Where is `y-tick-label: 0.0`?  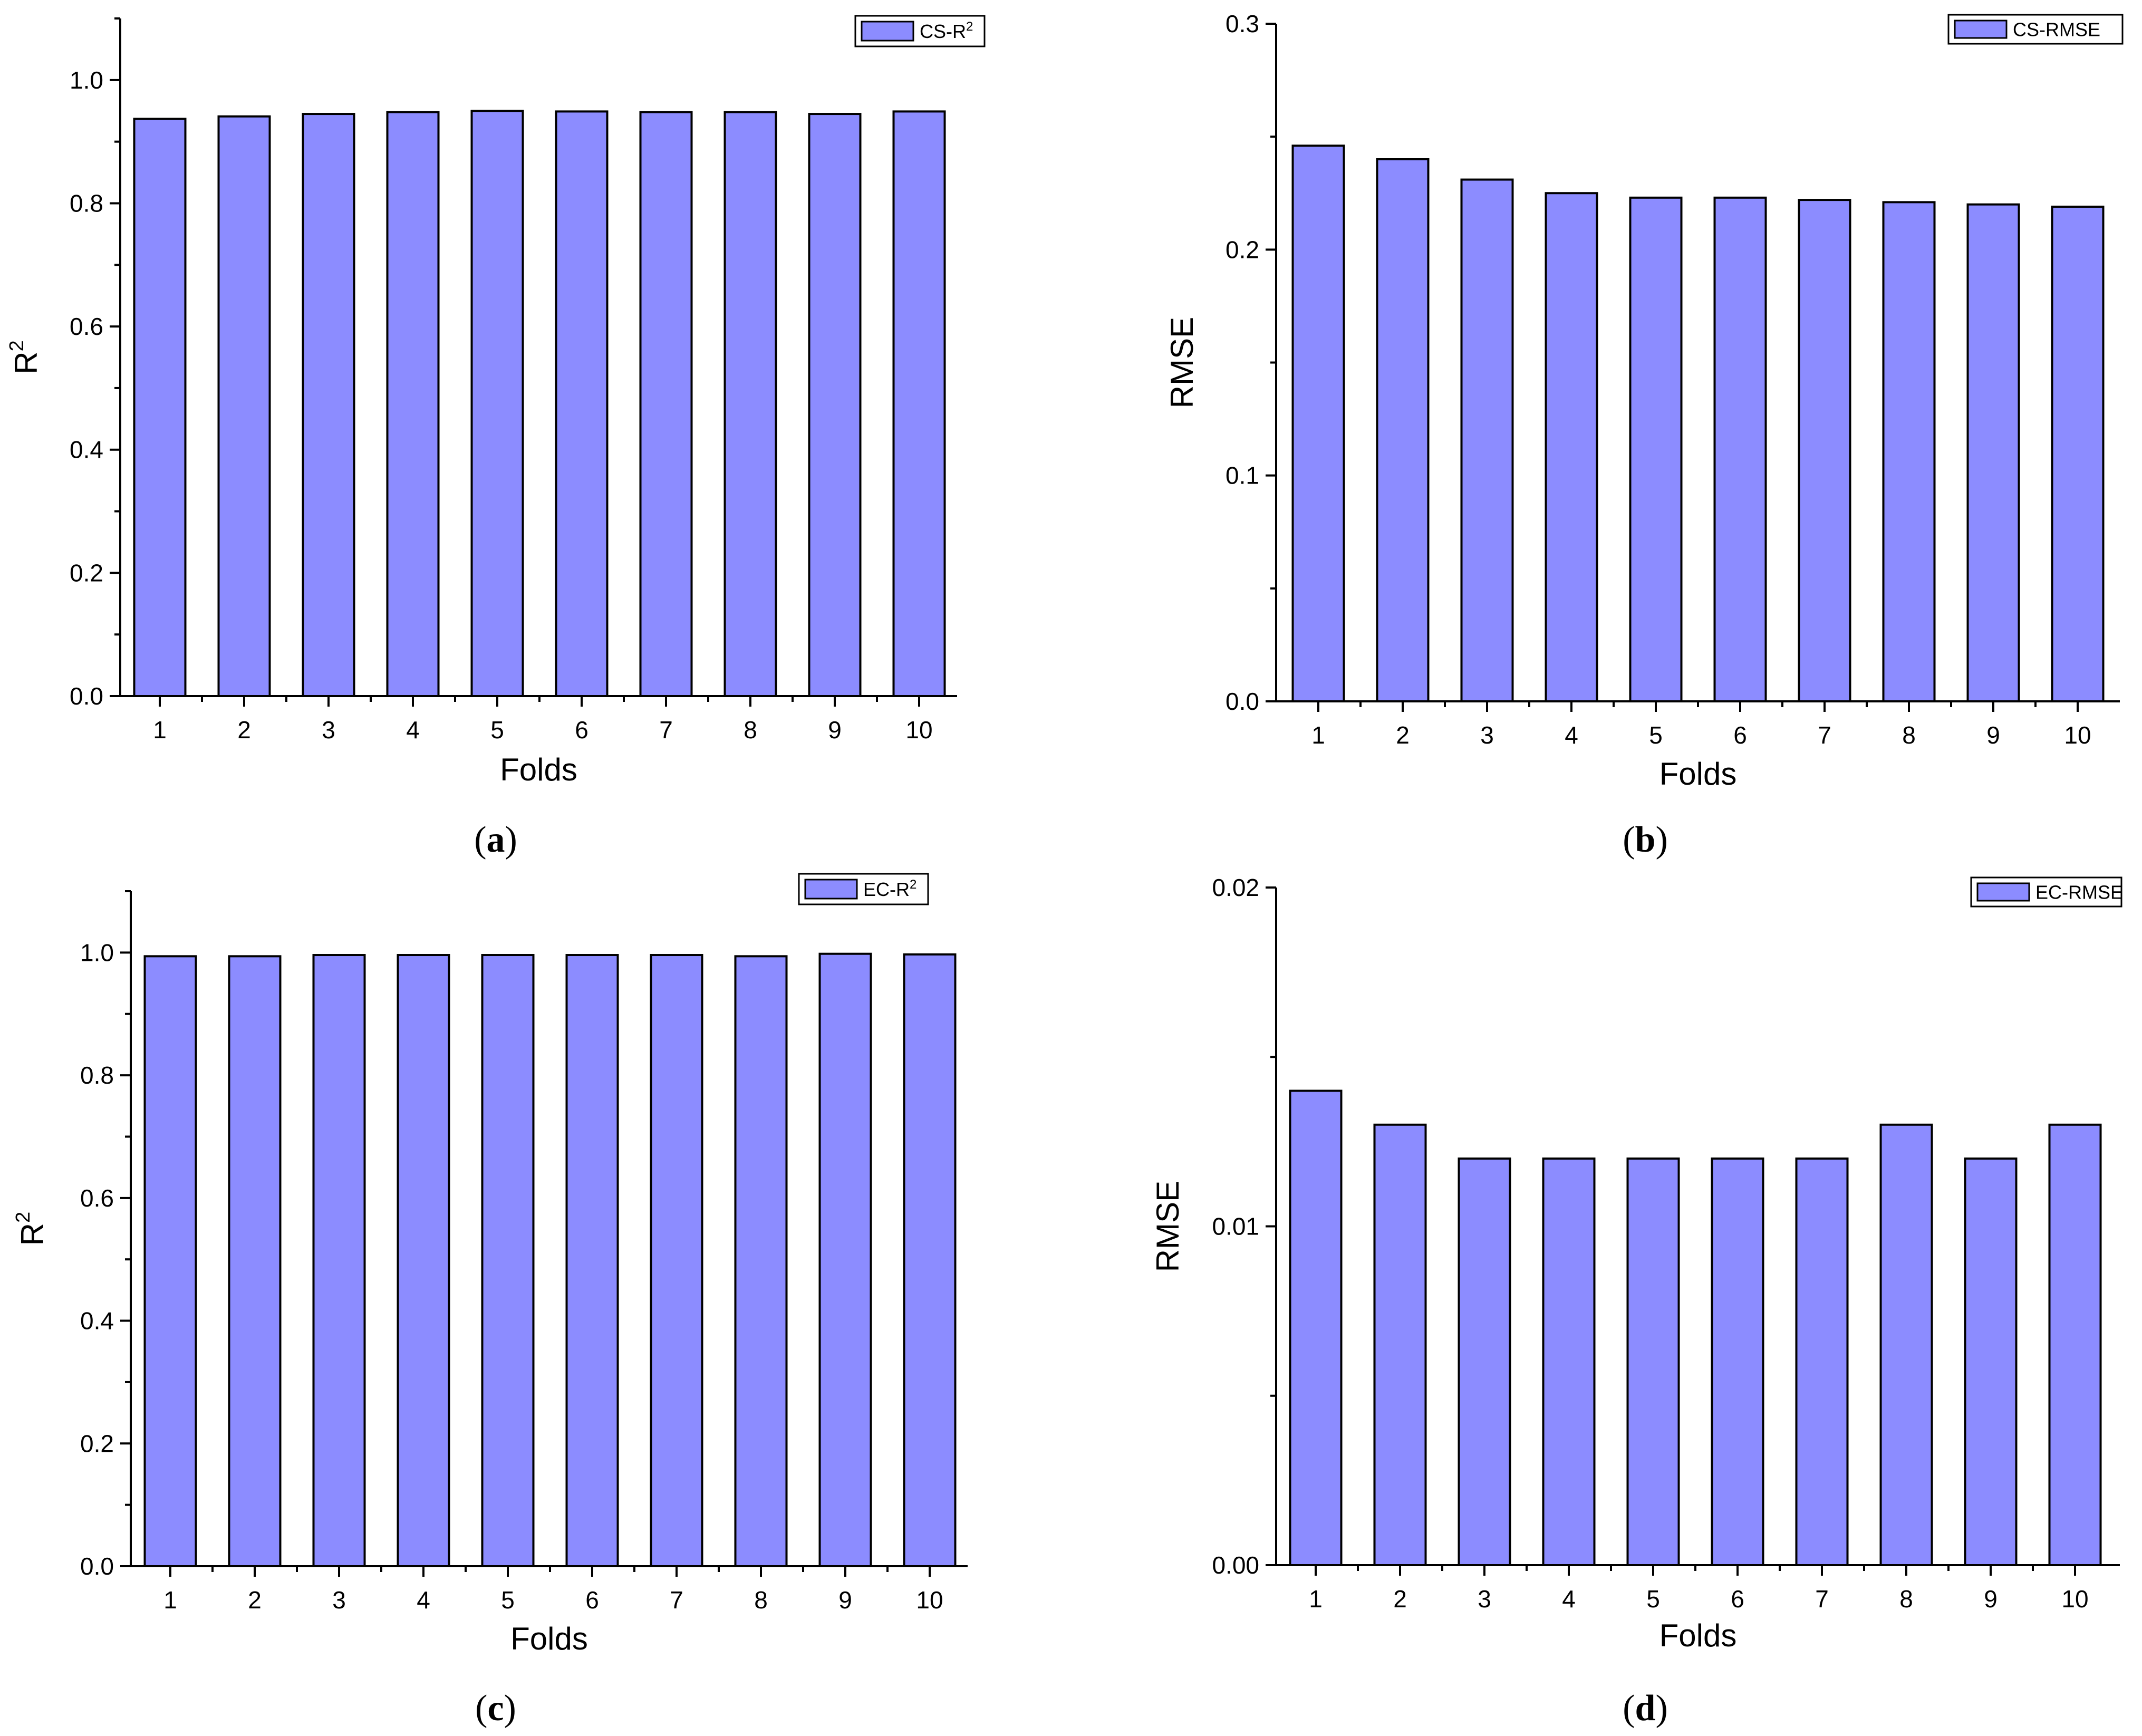 y-tick-label: 0.0 is located at coordinates (86, 696).